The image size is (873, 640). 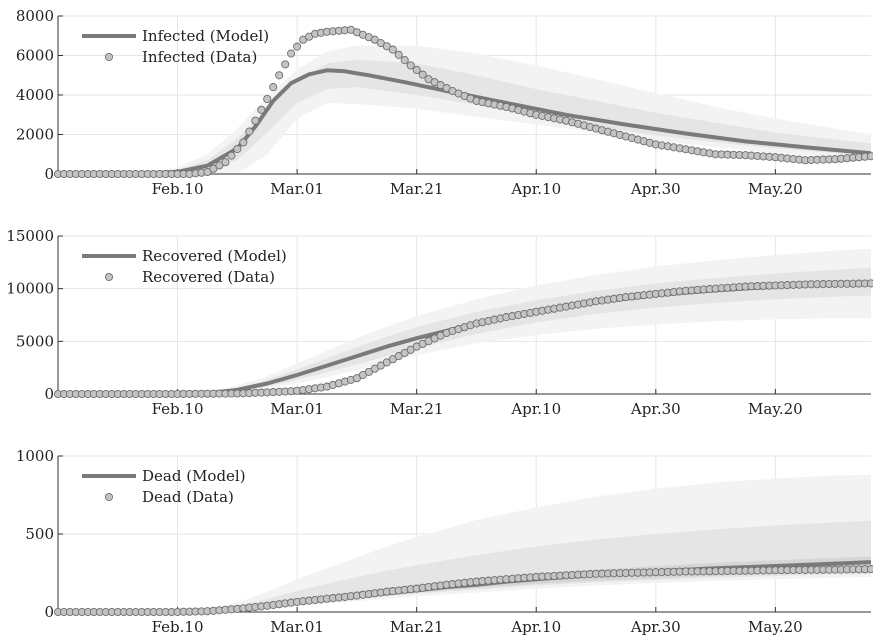 I want to click on legend-label-data: Recovered (Data), so click(x=208, y=277).